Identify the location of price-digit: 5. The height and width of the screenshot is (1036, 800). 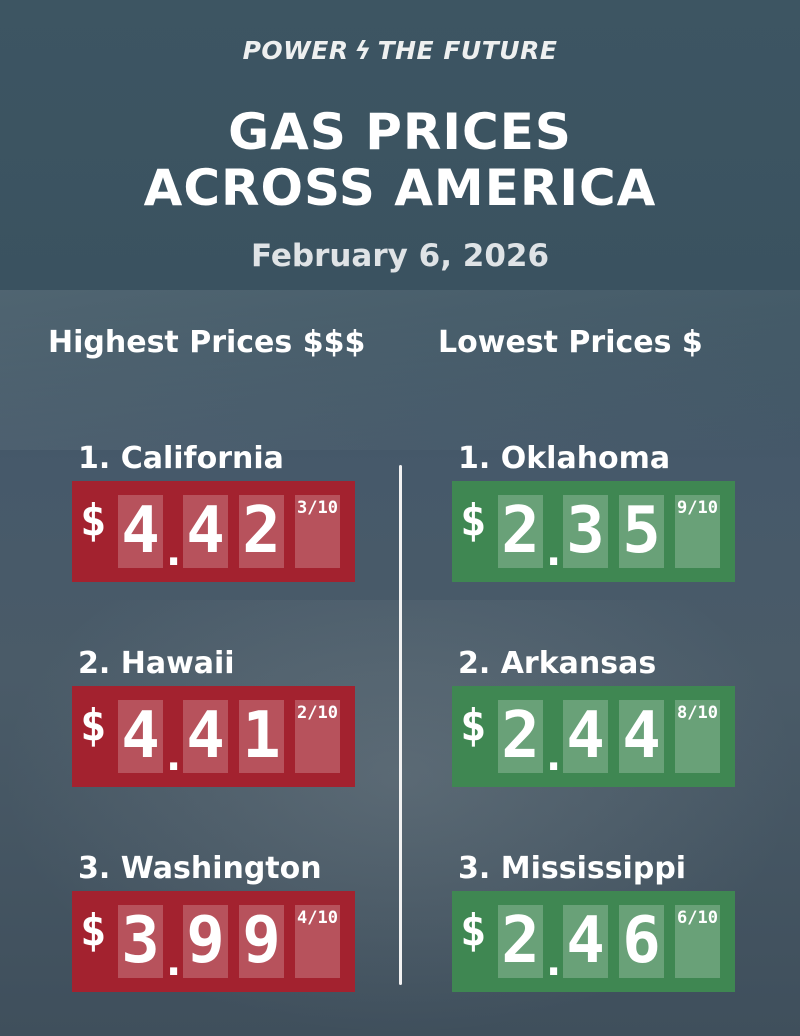
(641, 531).